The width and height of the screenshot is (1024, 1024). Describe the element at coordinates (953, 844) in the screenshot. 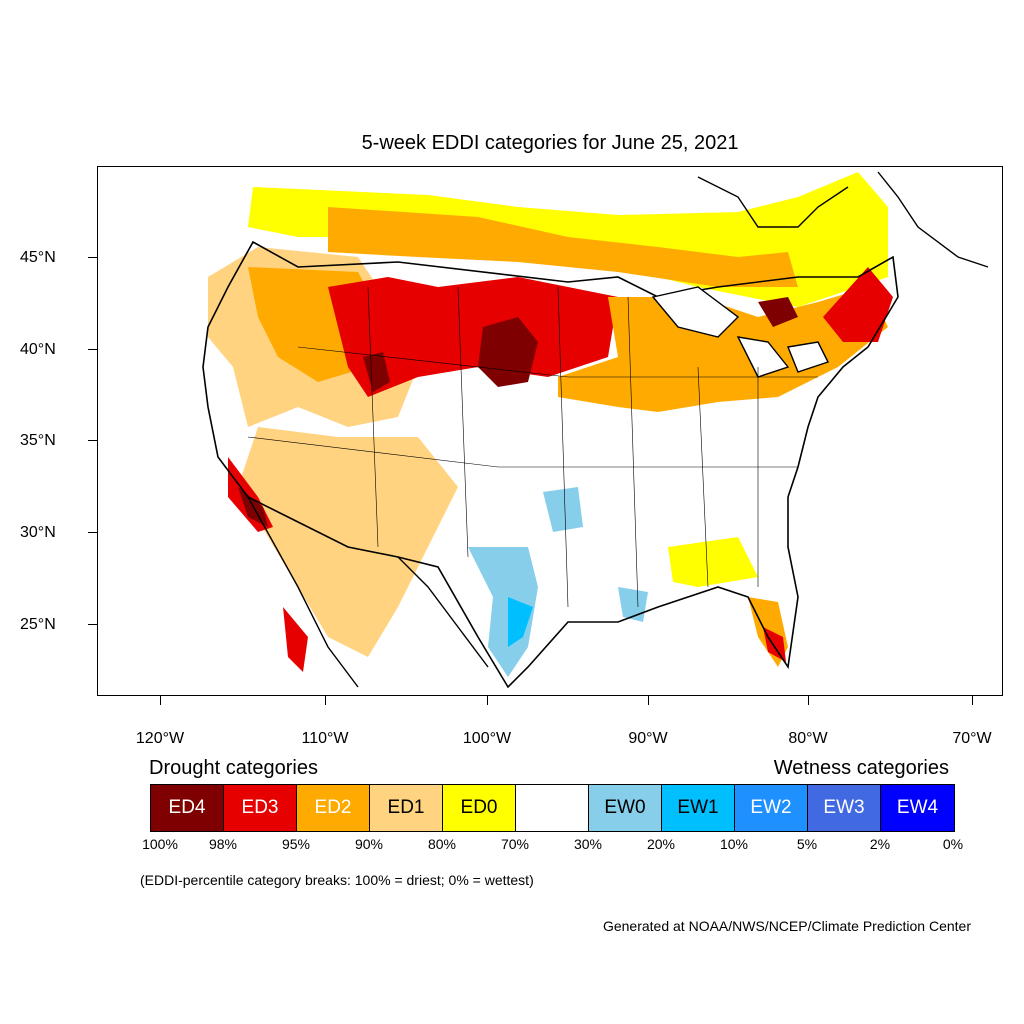

I see `break-label: 0%` at that location.